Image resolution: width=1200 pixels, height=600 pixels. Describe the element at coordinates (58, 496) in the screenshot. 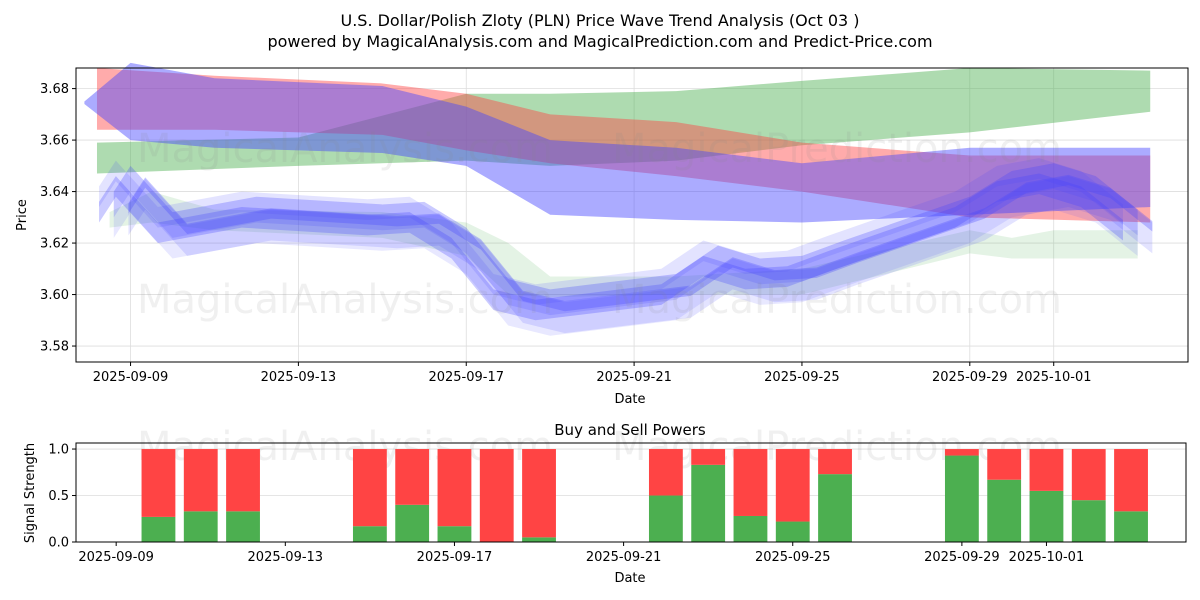

I see `y-tick-label: 0.5` at that location.